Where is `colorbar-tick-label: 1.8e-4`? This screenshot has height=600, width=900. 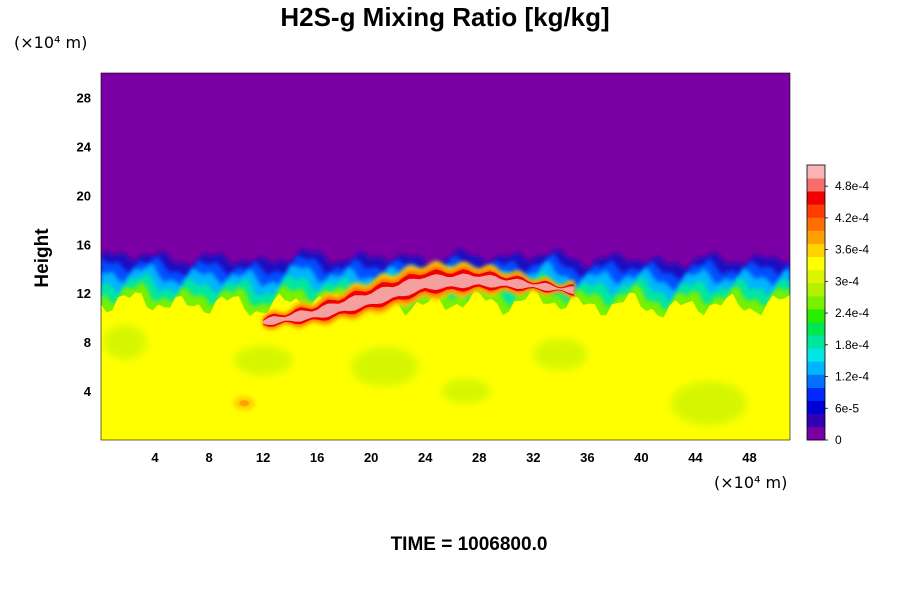
colorbar-tick-label: 1.8e-4 is located at coordinates (852, 345).